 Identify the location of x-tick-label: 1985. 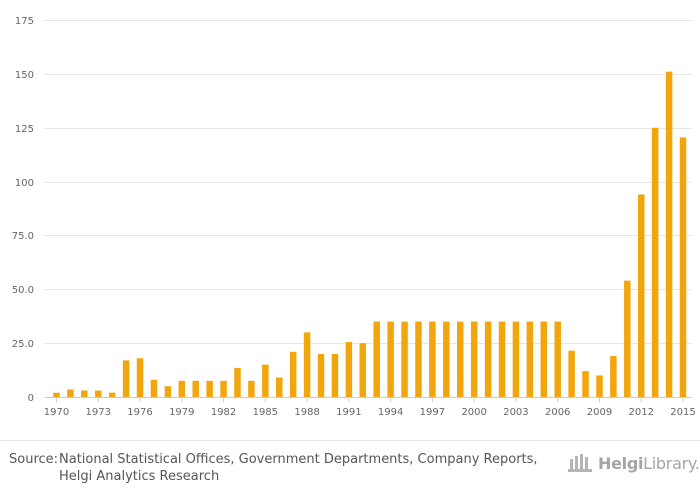
(265, 412).